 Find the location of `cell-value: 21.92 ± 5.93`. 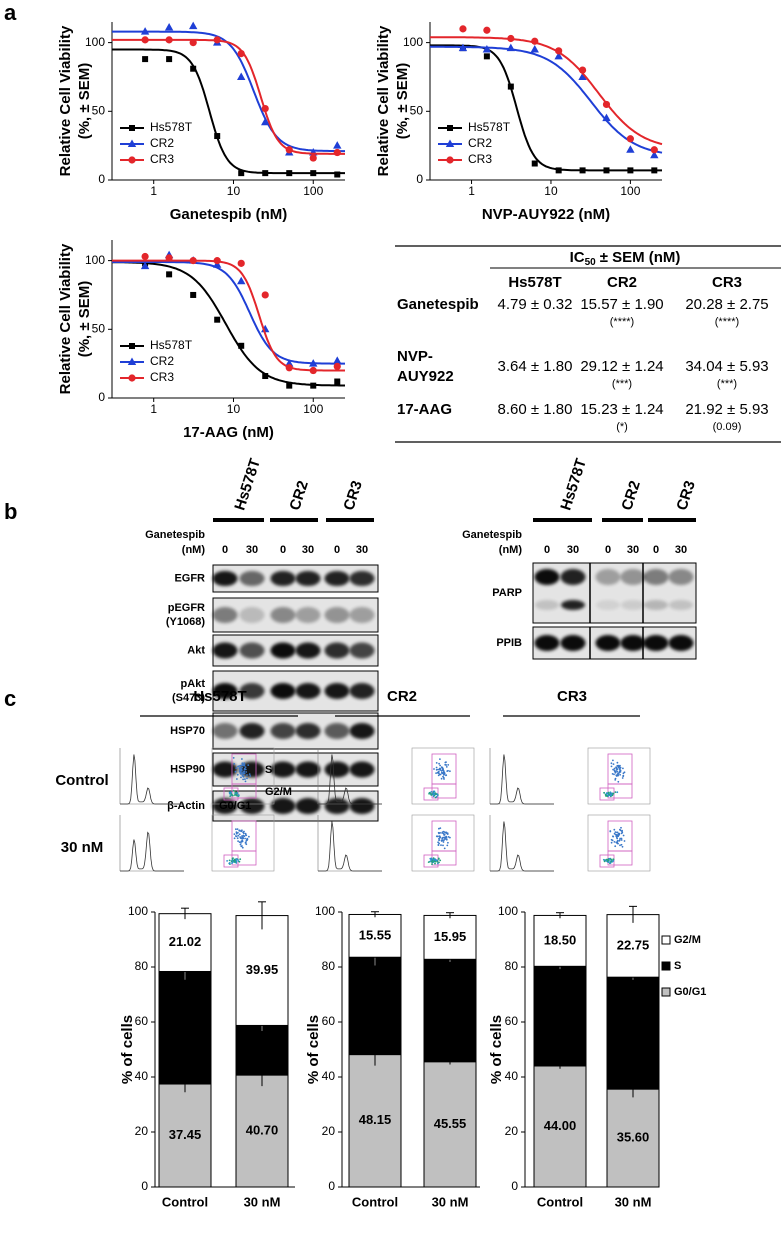

cell-value: 21.92 ± 5.93 is located at coordinates (726, 409).